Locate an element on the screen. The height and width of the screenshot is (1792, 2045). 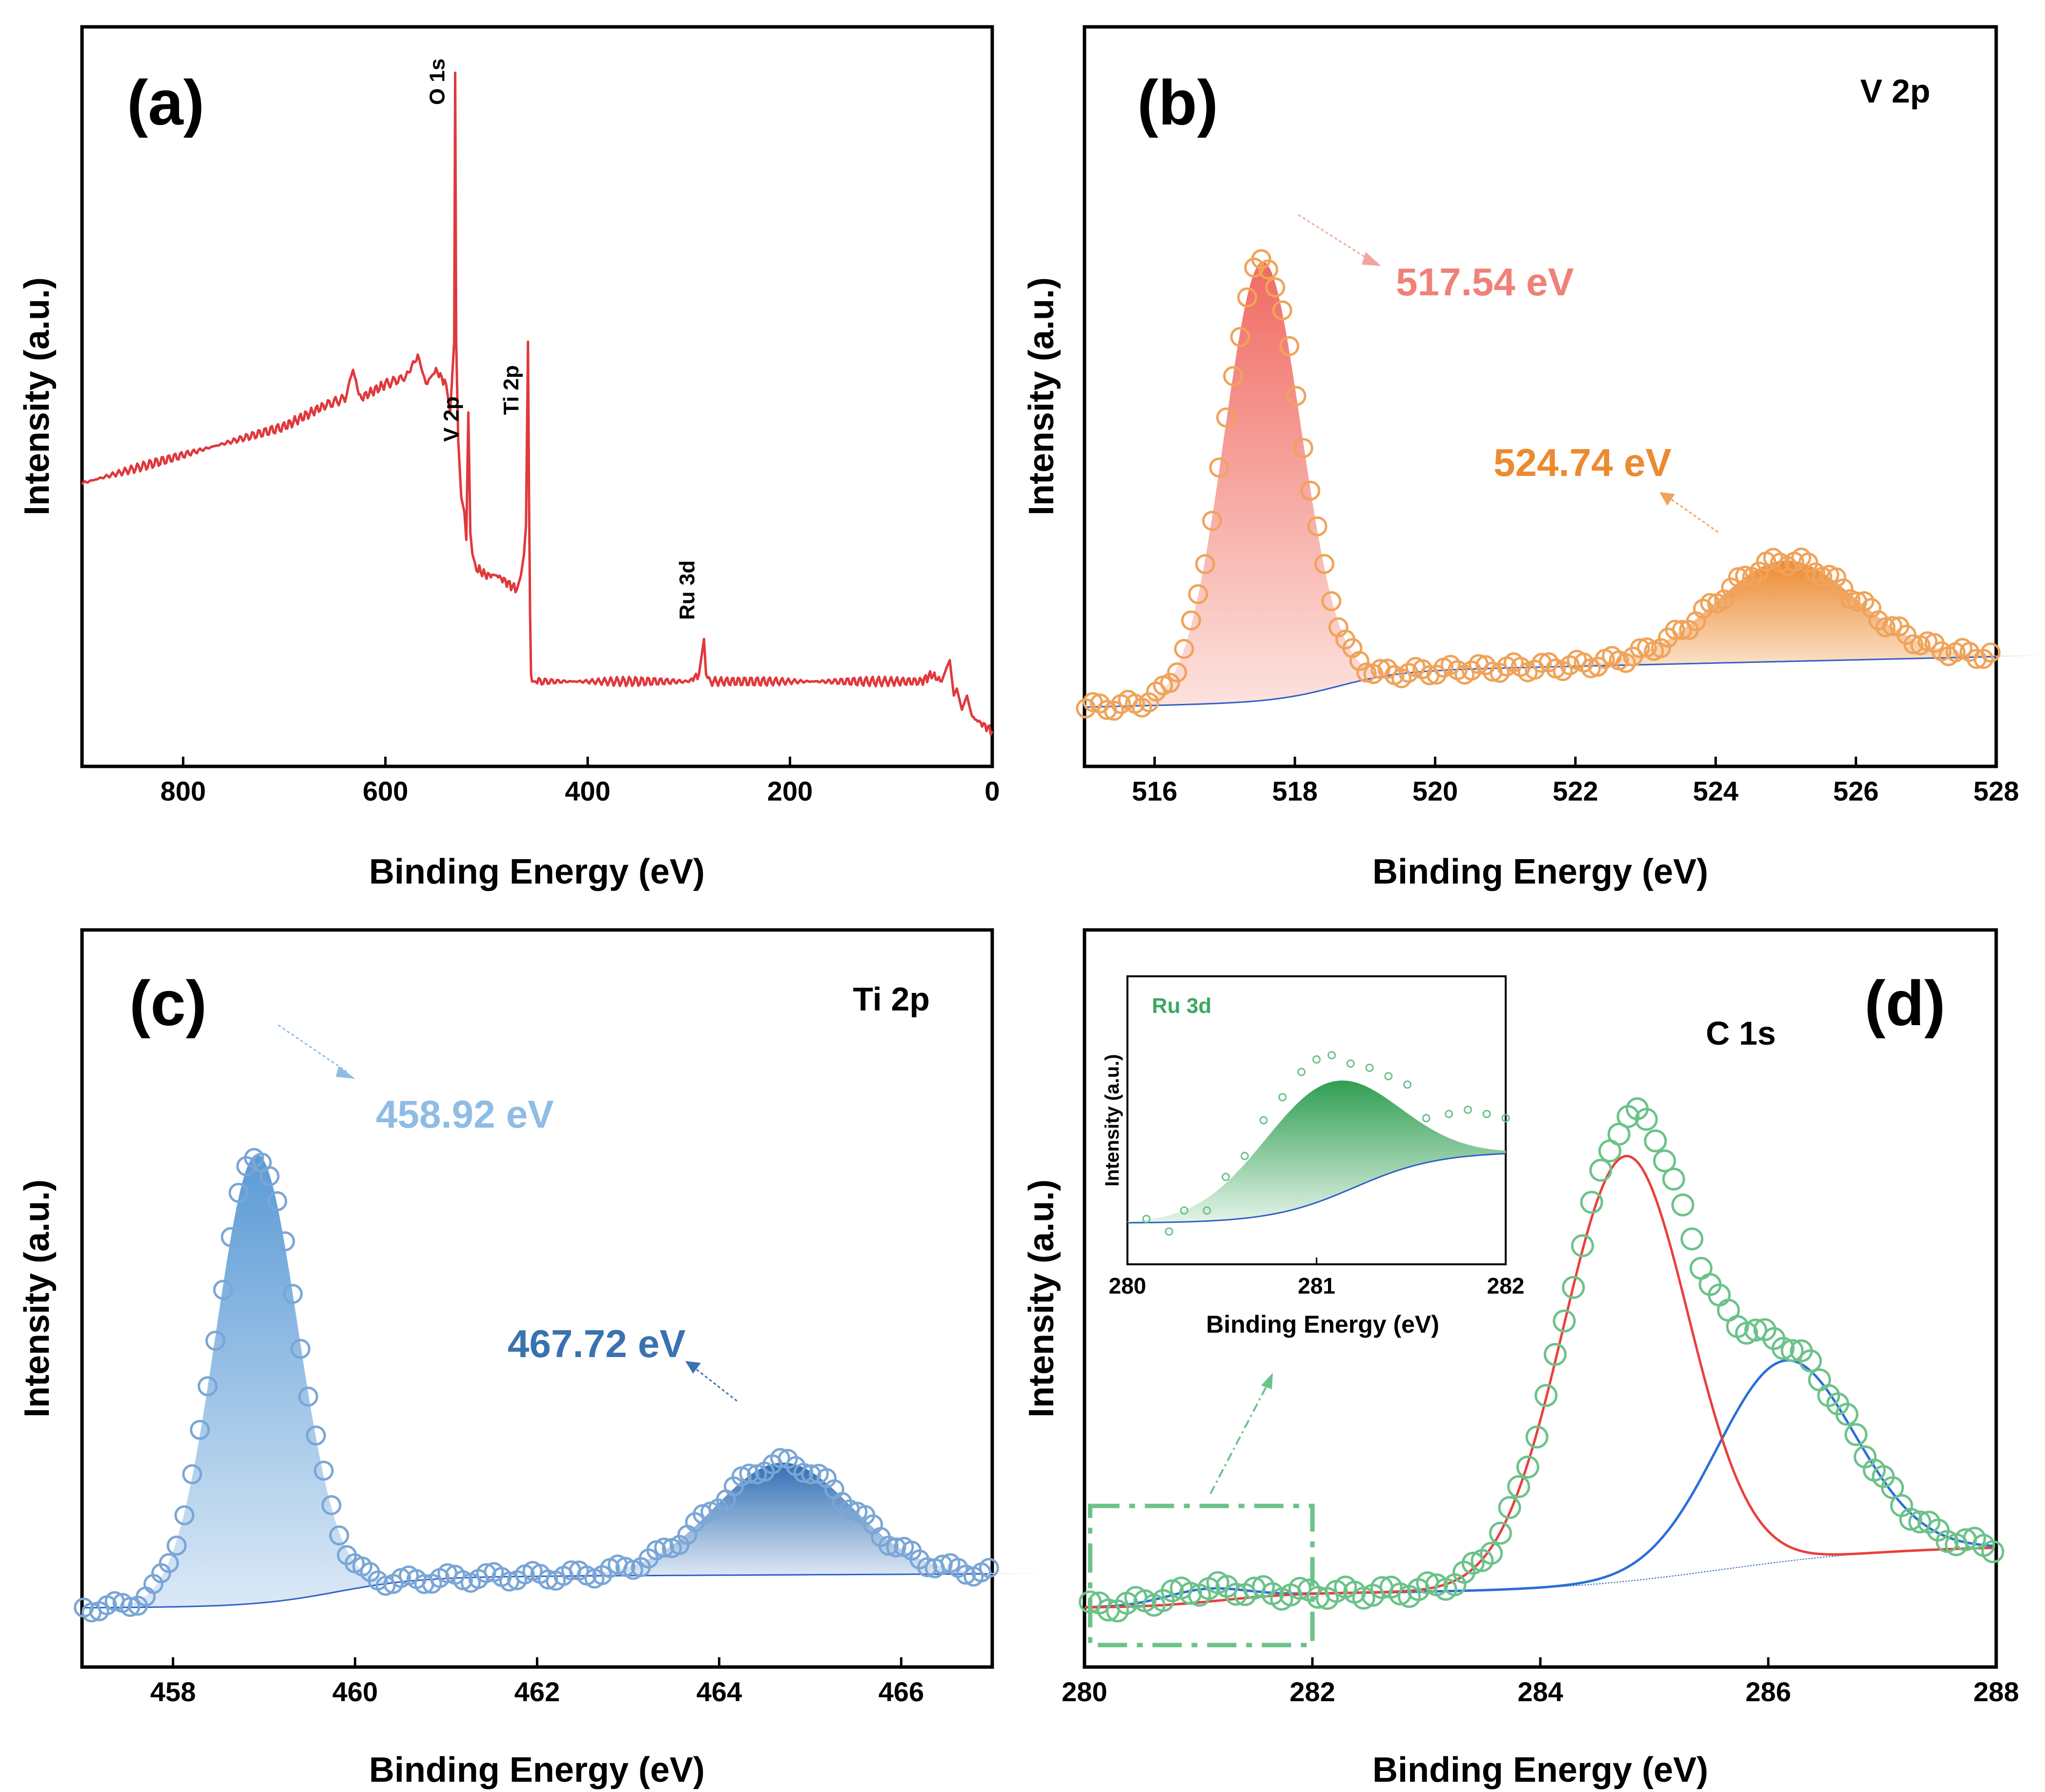
panel-d-label: (d) is located at coordinates (1904, 1003).